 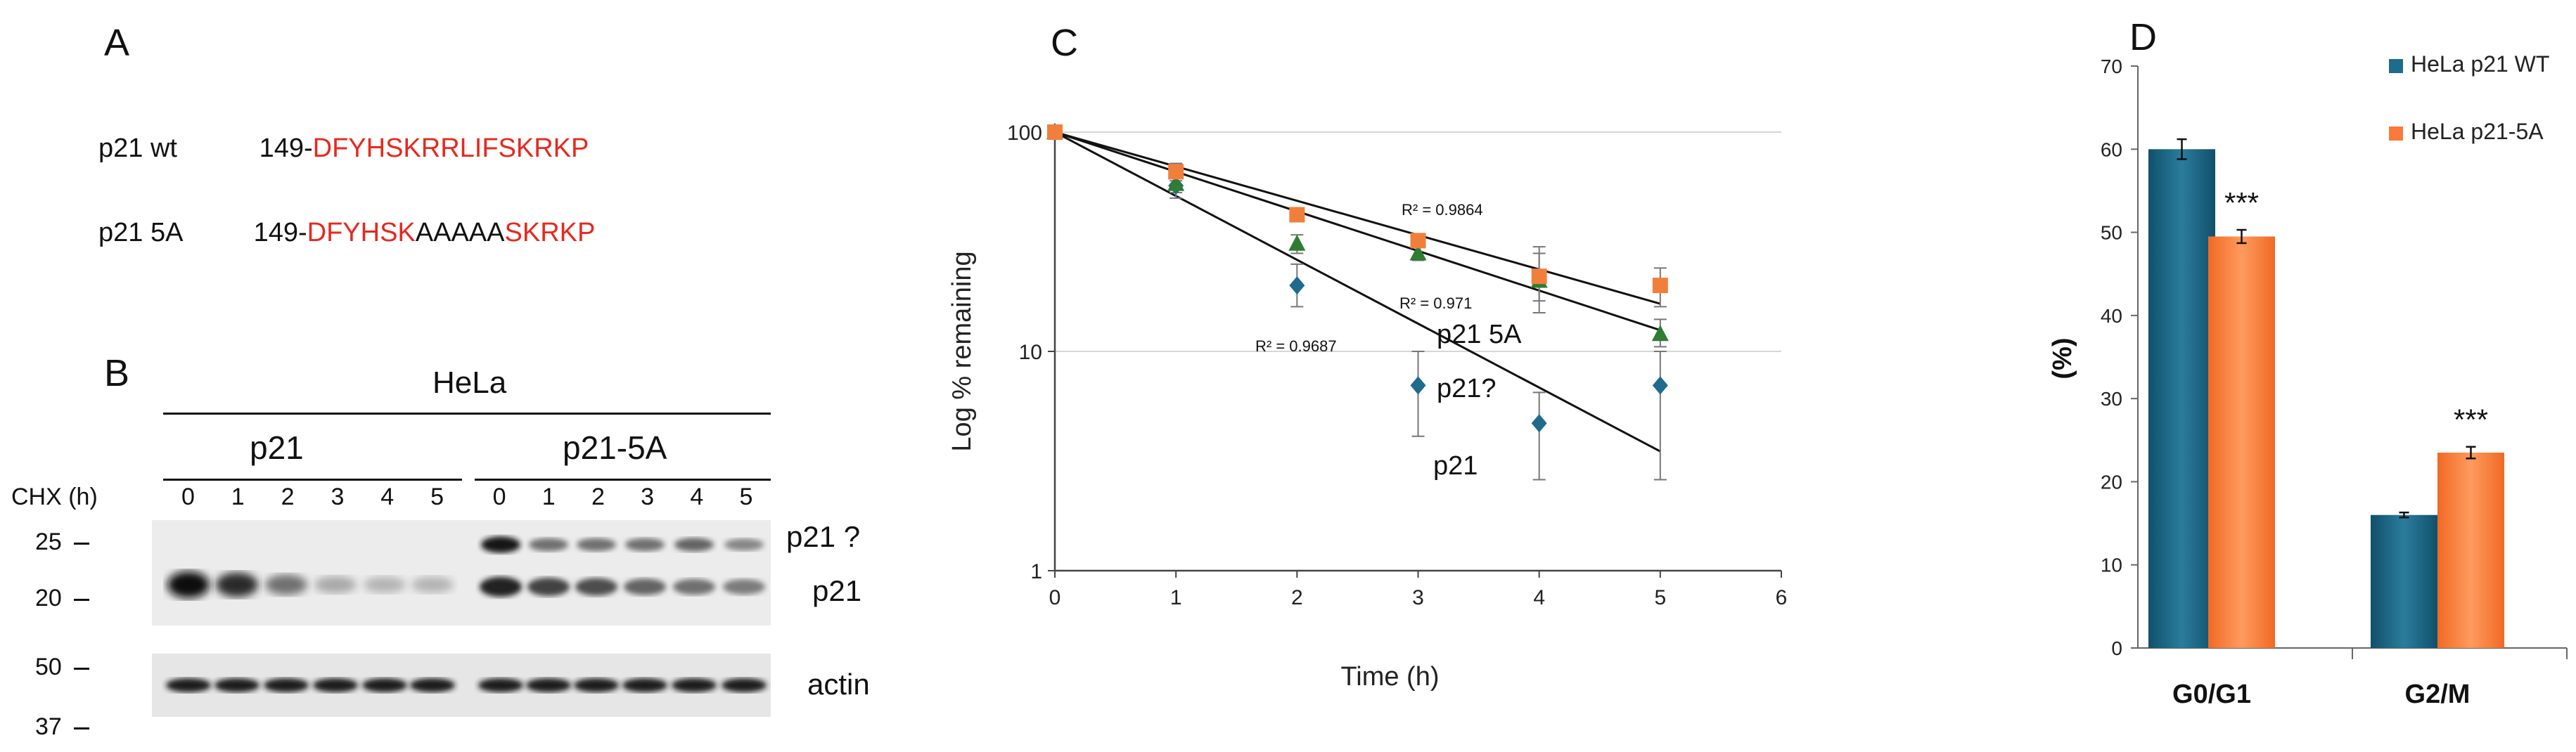 What do you see at coordinates (962, 351) in the screenshot?
I see `y-axis-label: Log % remaining` at bounding box center [962, 351].